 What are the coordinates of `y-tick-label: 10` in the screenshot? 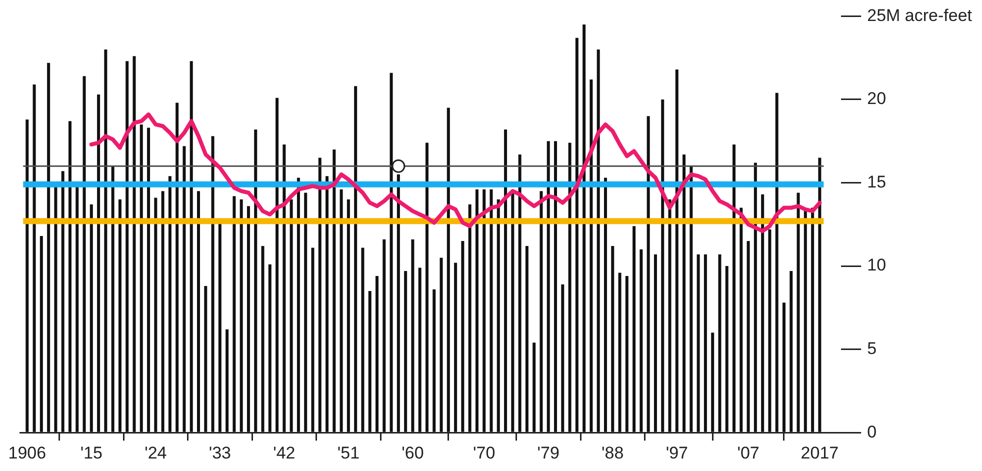 It's located at (876, 265).